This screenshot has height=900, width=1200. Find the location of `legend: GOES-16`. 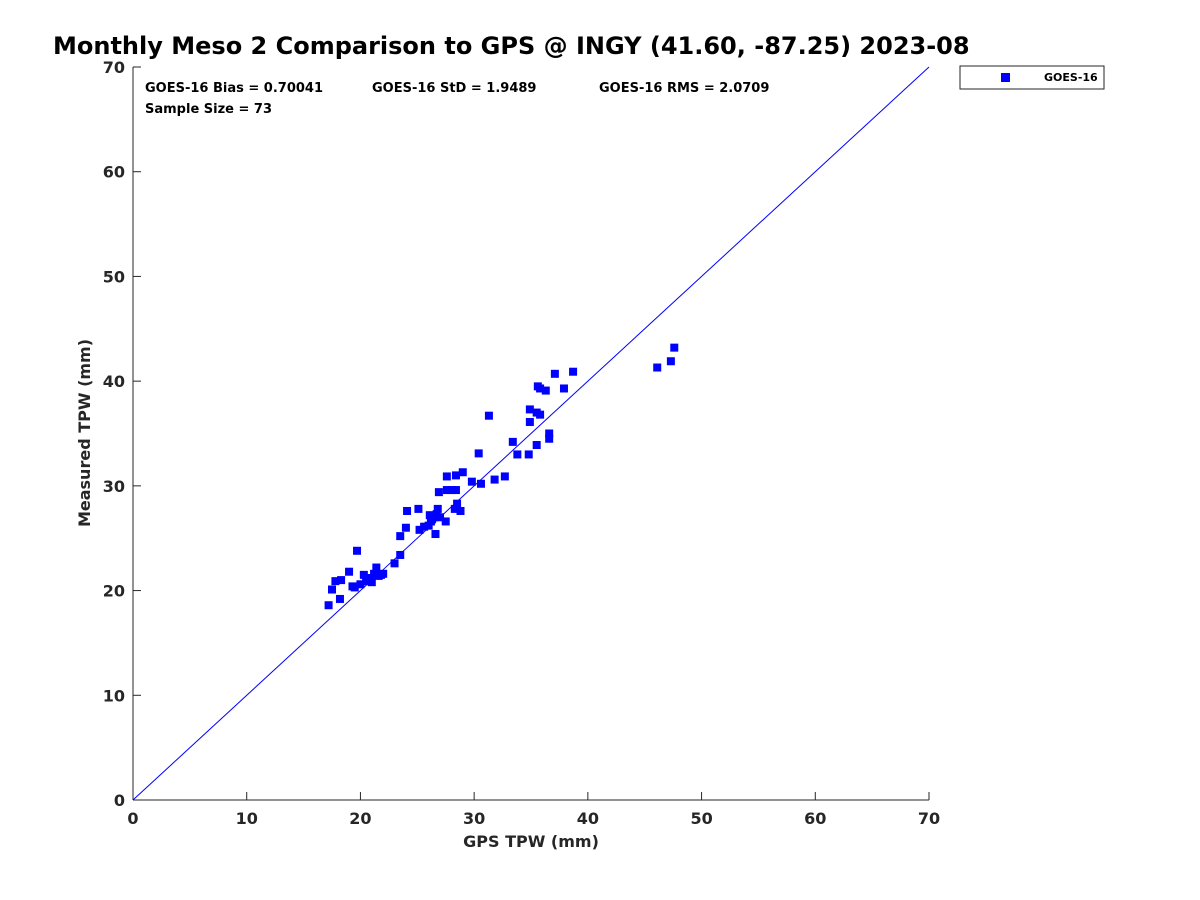

legend: GOES-16 is located at coordinates (1032, 77).